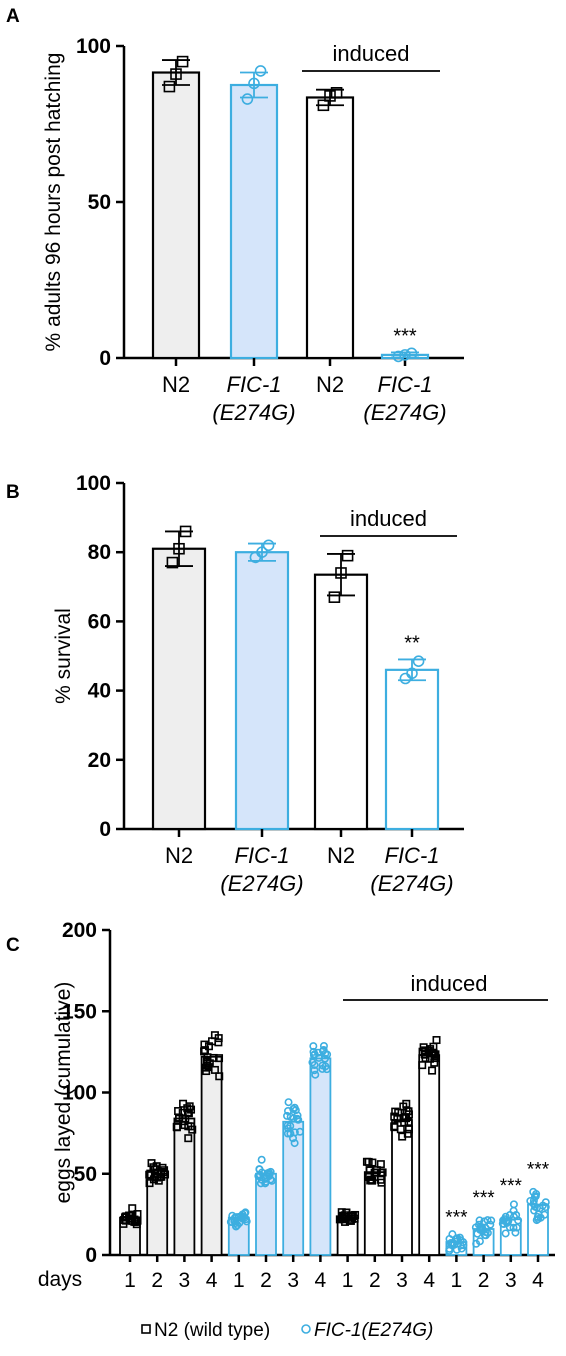 This screenshot has width=566, height=1356. I want to click on y-axis-title: eggs layed (cumulative), so click(63, 1093).